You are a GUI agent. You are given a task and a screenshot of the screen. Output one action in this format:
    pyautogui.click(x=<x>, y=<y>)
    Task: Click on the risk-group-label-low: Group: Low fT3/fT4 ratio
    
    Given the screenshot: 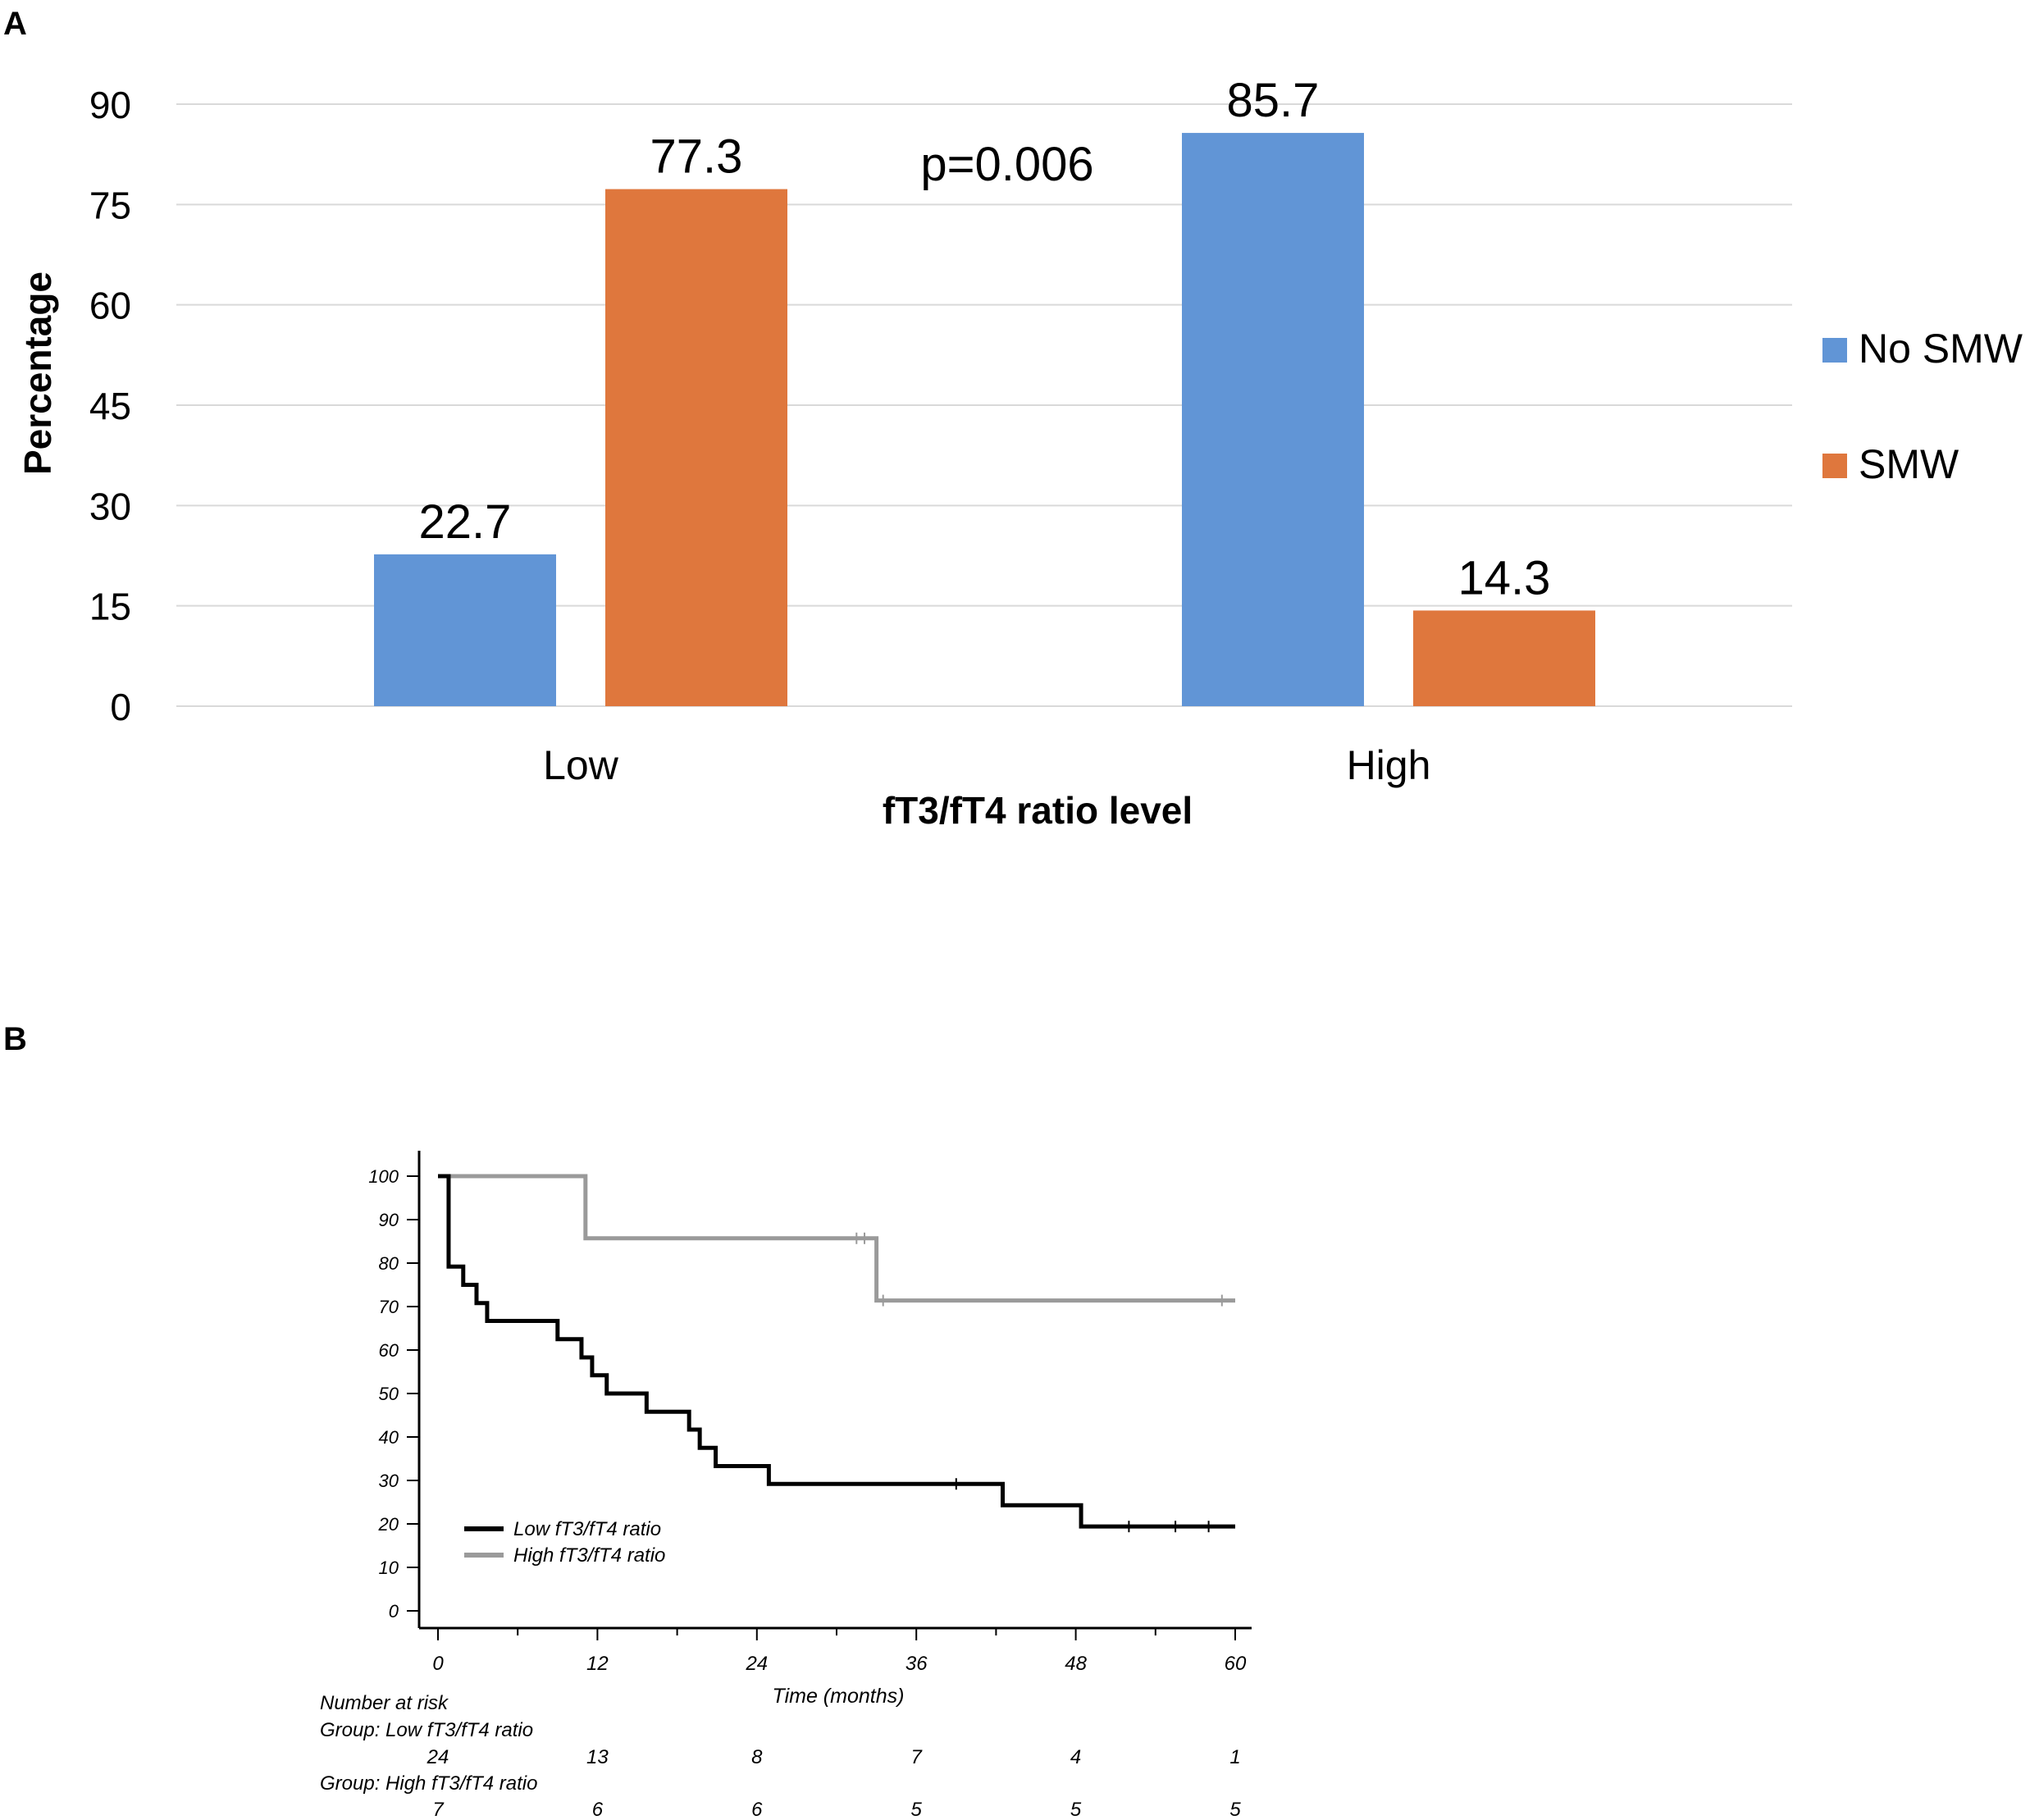 What is the action you would take?
    pyautogui.click(x=427, y=1730)
    